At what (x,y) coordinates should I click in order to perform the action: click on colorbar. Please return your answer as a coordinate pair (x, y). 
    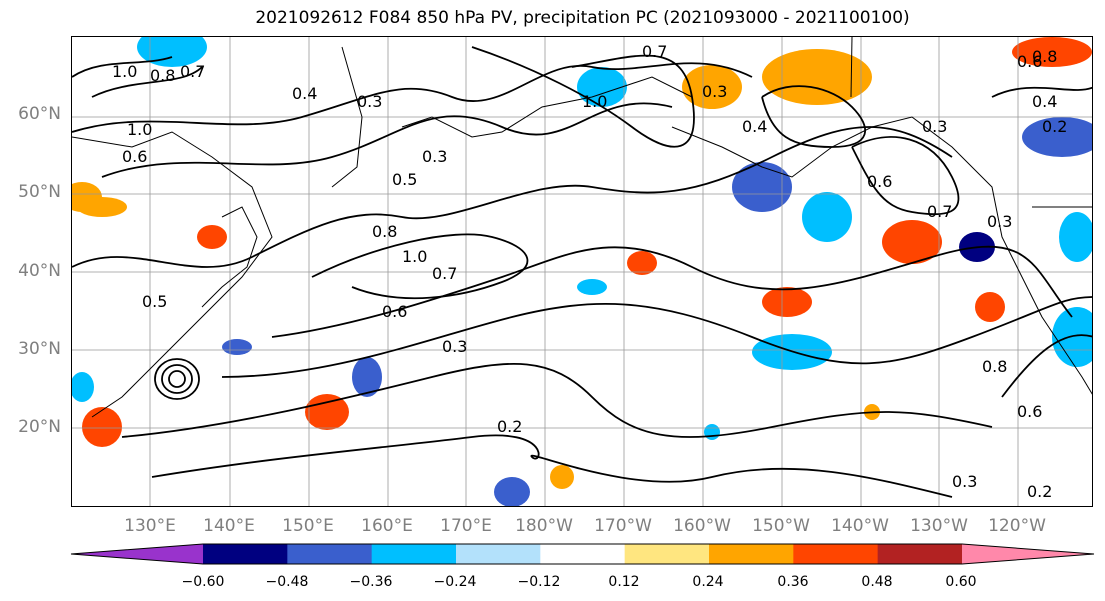
    Looking at the image, I should click on (582, 554).